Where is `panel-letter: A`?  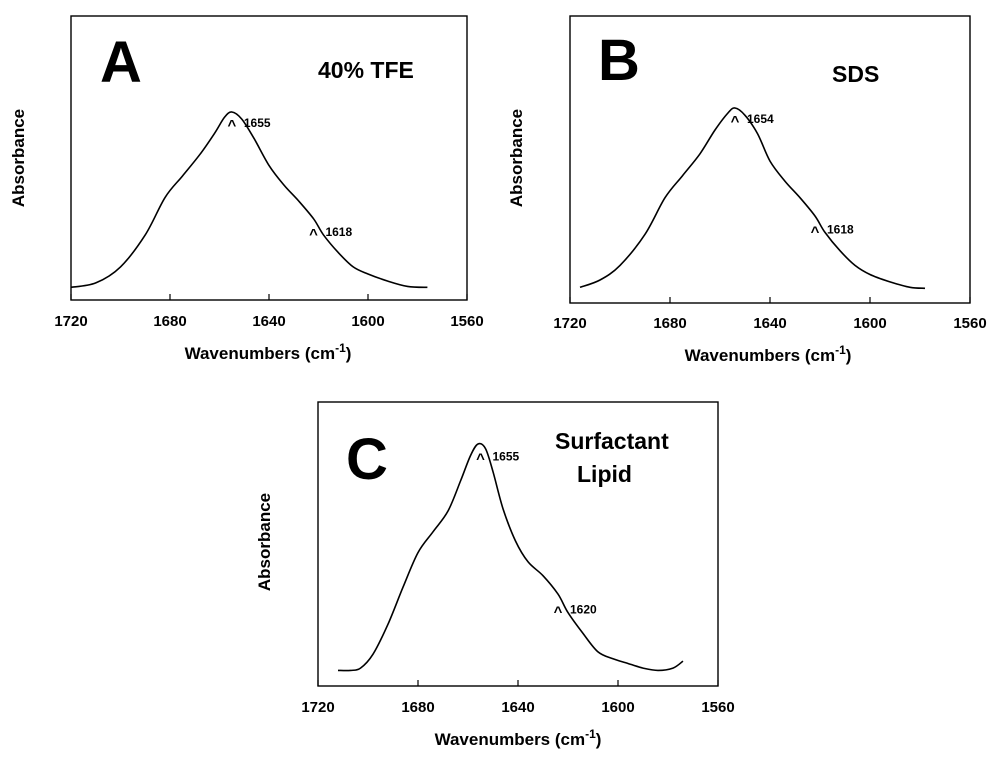
panel-letter: A is located at coordinates (121, 62).